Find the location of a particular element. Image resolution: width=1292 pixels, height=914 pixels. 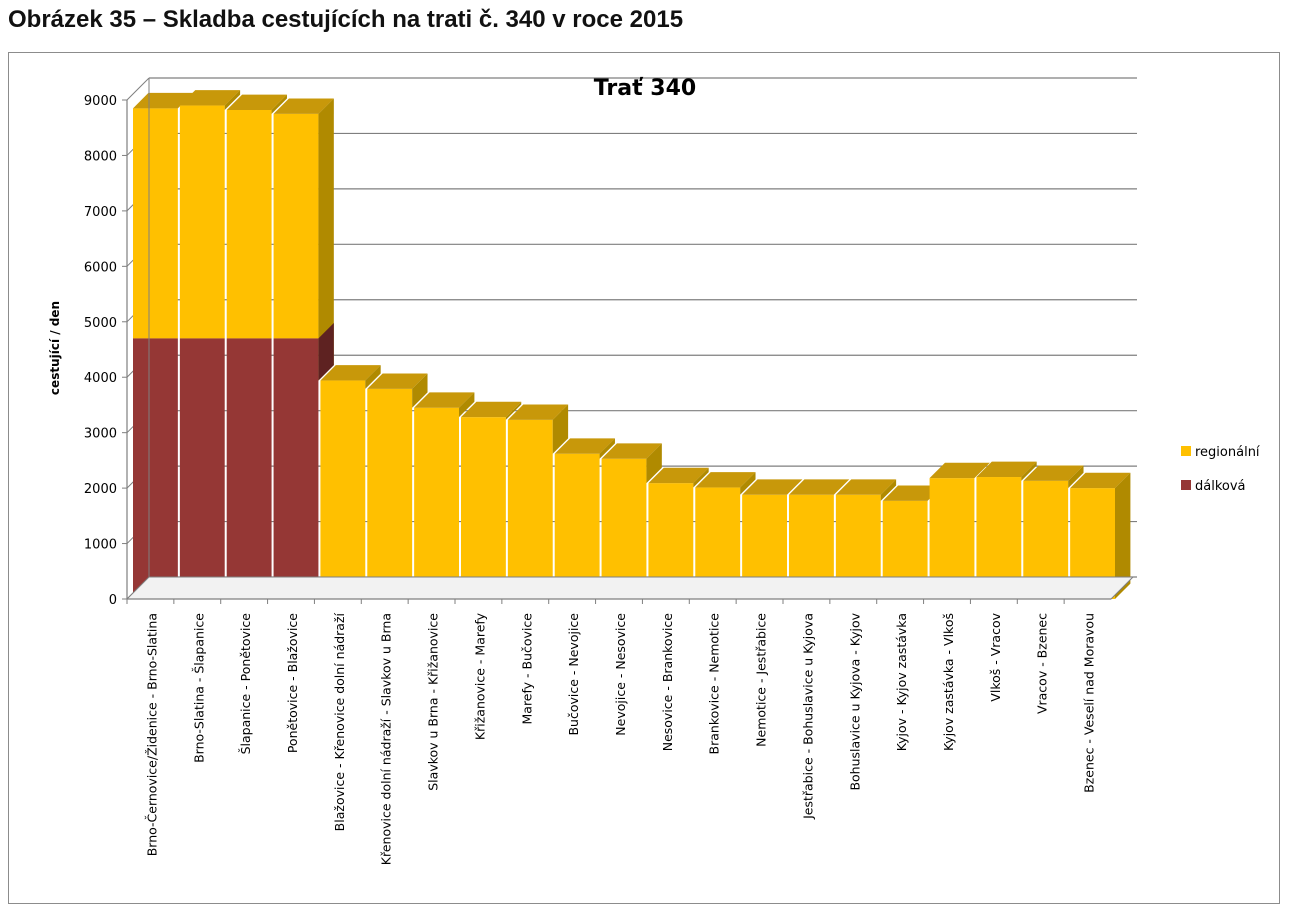

x-category-label: Brno-Slatina - Šlapanice is located at coordinates (198, 688).